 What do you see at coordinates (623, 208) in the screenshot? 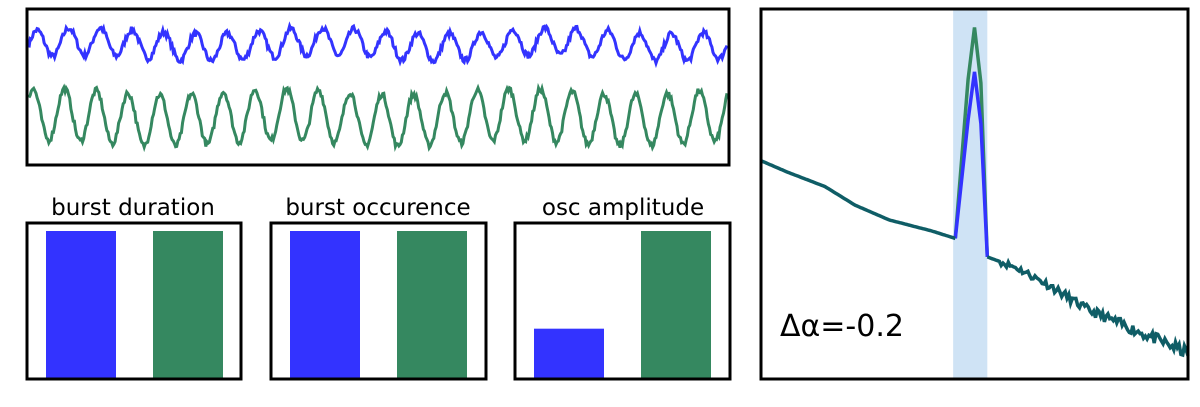
I see `bar-panel-title: osc amplitude` at bounding box center [623, 208].